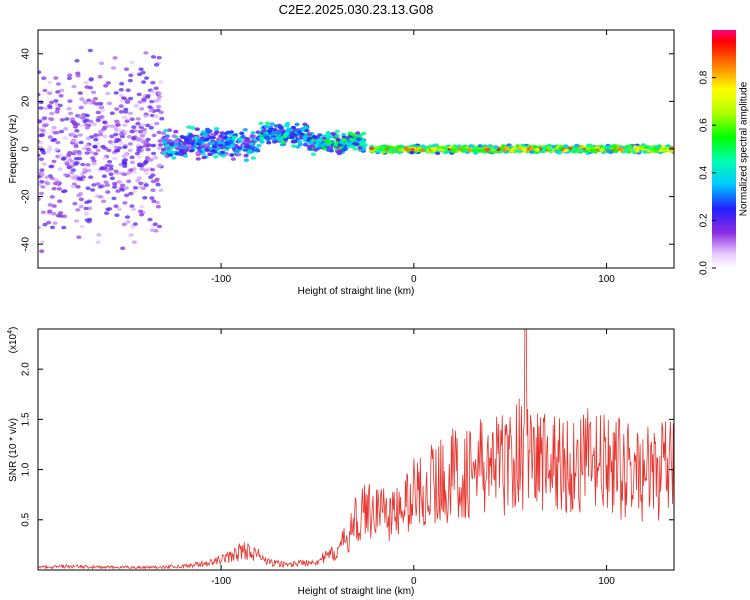  Describe the element at coordinates (221, 581) in the screenshot. I see `snr-x-tick-label: -100` at that location.